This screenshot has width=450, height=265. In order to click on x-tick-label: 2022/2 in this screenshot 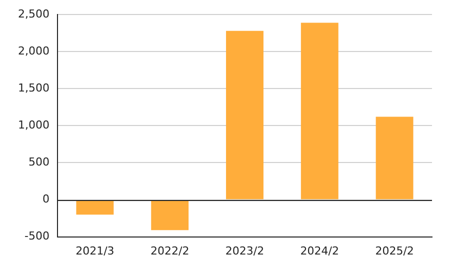, I will do `click(170, 251)`.